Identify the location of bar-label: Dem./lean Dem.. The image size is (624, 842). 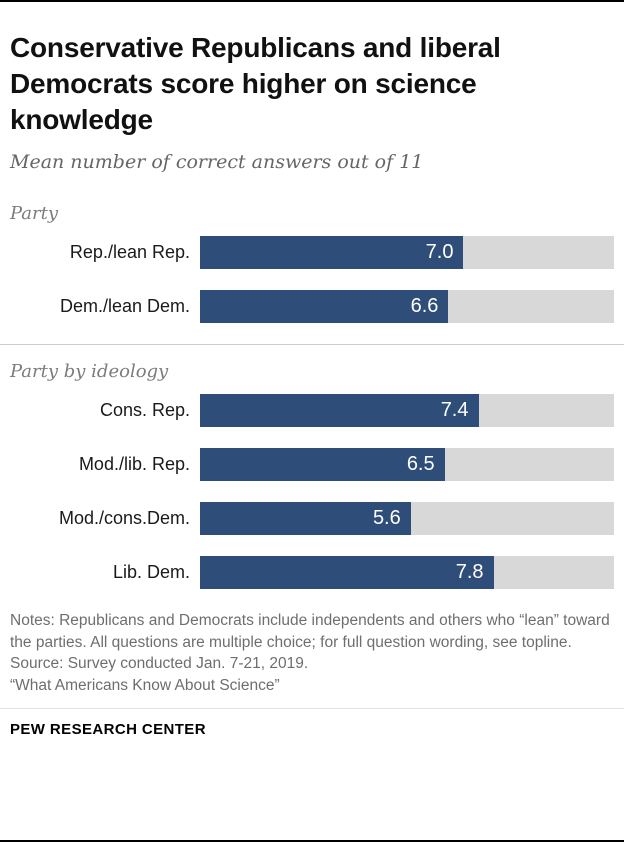
(124, 306).